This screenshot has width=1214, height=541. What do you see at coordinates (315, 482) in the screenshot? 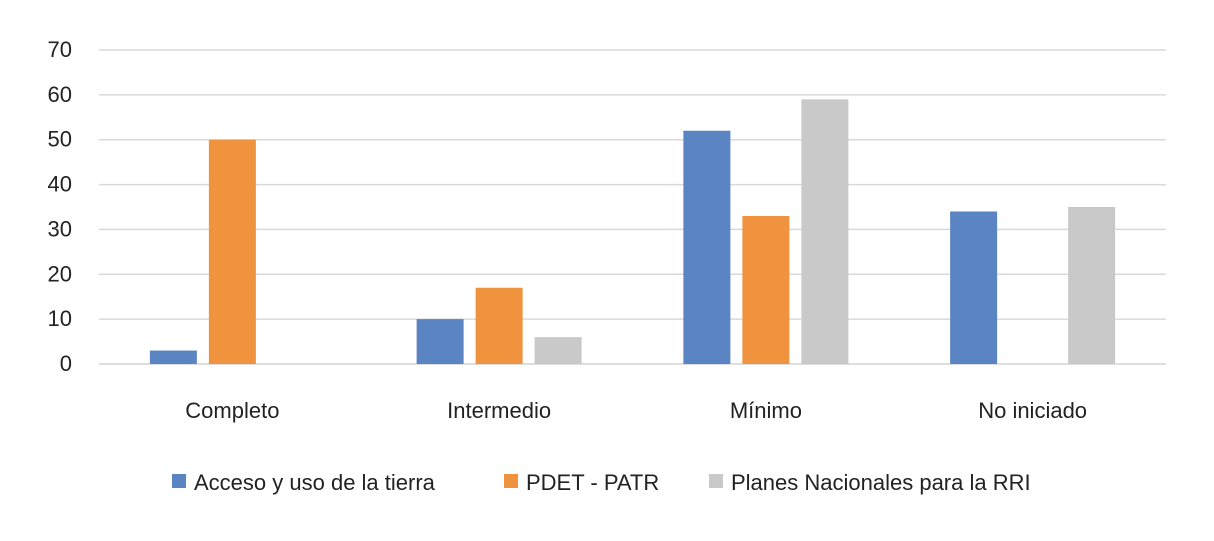
I see `legend-label: Acceso y uso de la tierra` at bounding box center [315, 482].